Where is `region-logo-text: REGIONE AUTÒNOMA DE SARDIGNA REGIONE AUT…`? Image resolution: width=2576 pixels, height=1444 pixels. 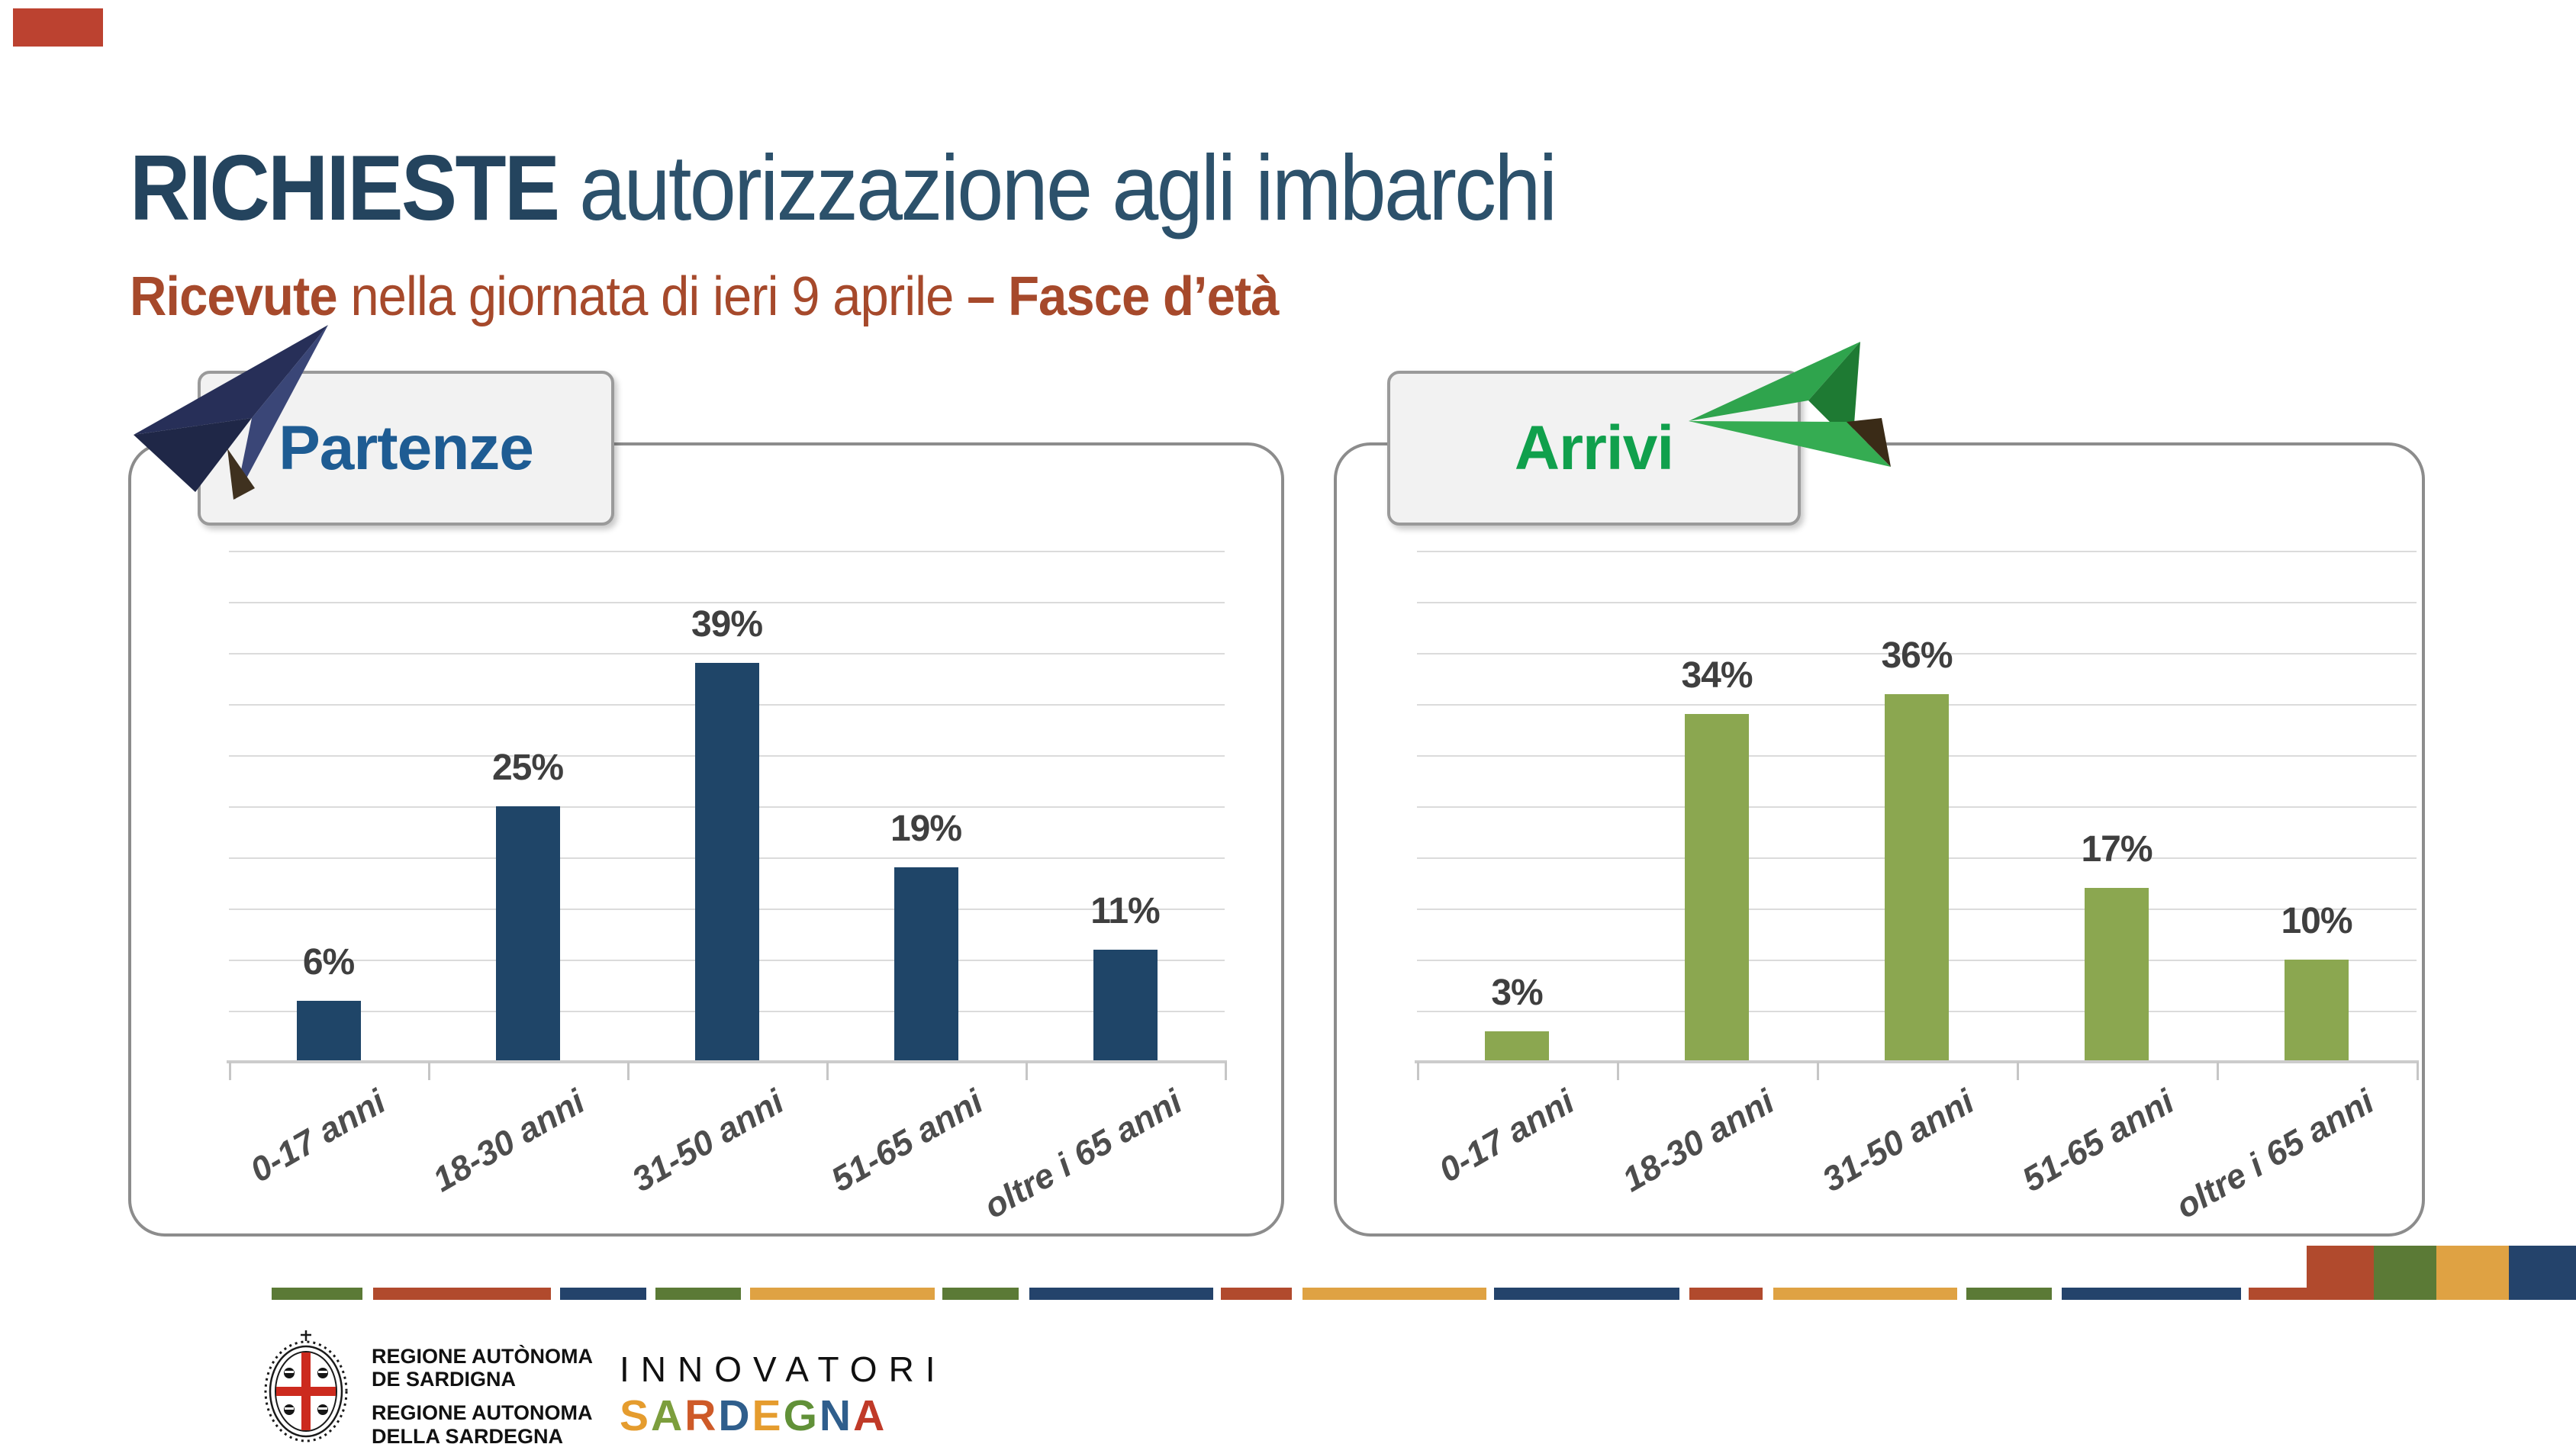 region-logo-text: REGIONE AUTÒNOMA DE SARDIGNA REGIONE AUT… is located at coordinates (482, 1395).